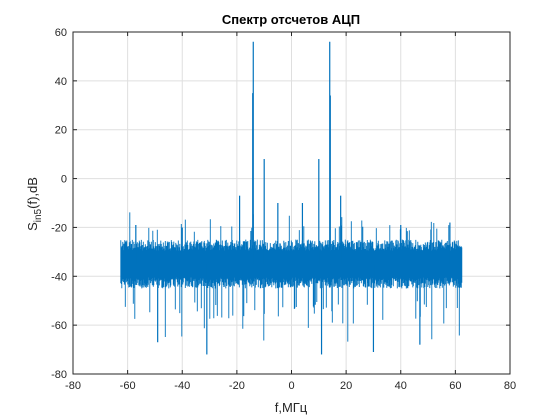 This screenshot has height=420, width=560. I want to click on y-tick-label: -40, so click(59, 277).